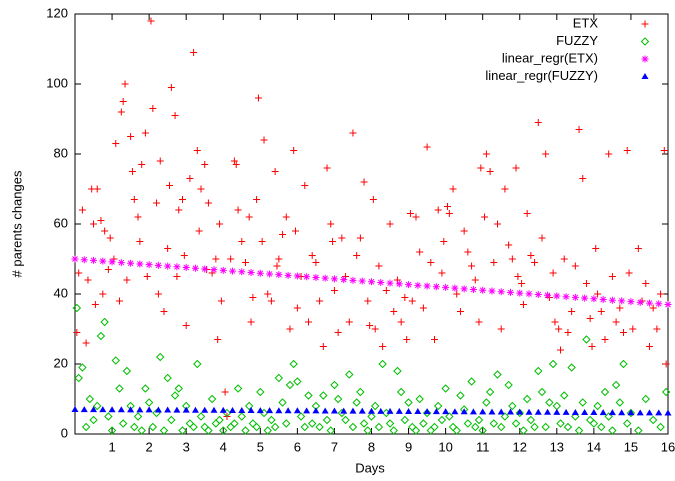 This screenshot has height=481, width=675. What do you see at coordinates (586, 22) in the screenshot?
I see `legend-label: ETX` at bounding box center [586, 22].